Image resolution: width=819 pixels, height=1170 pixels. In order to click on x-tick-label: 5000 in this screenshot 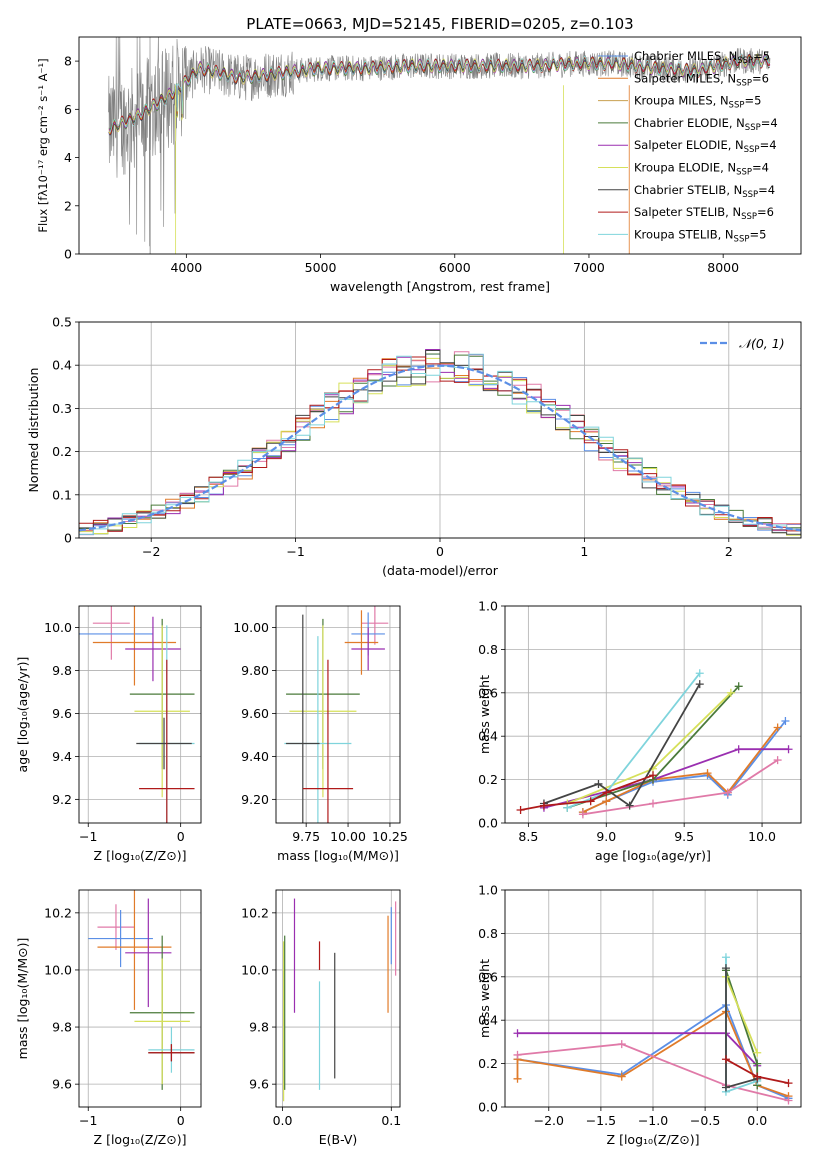, I will do `click(321, 267)`.